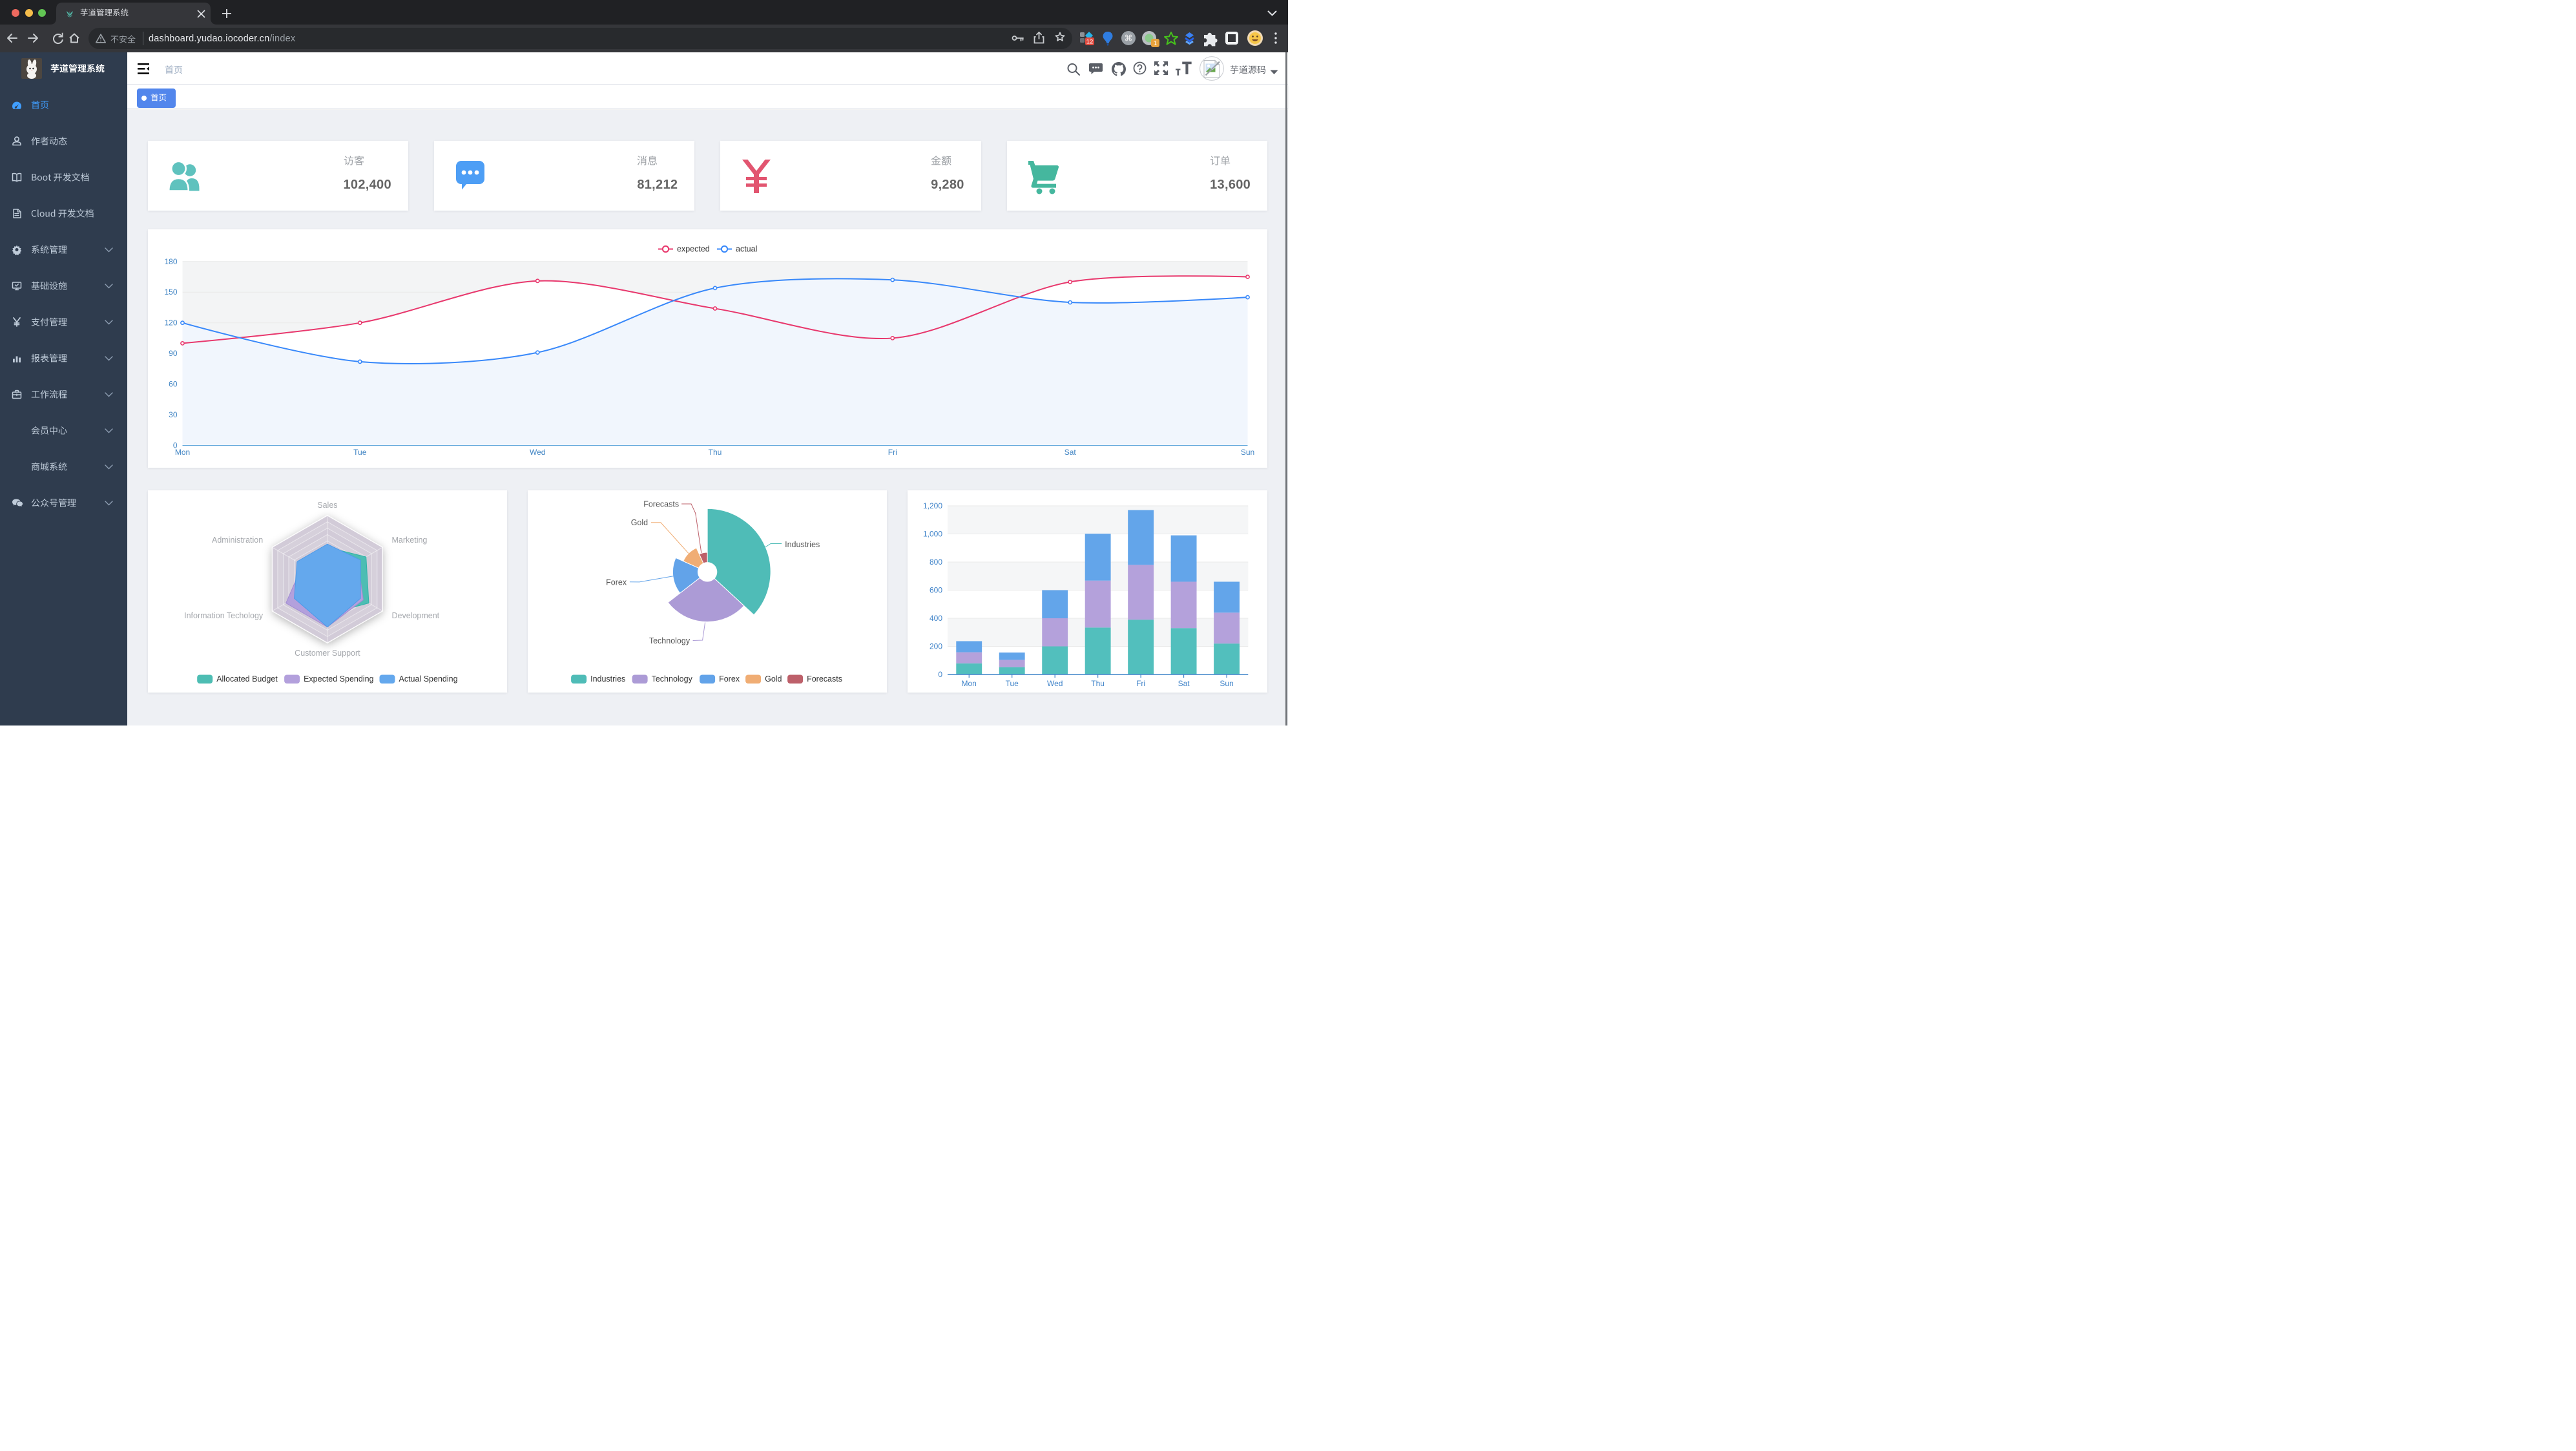 The image size is (2576, 1451). Describe the element at coordinates (327, 653) in the screenshot. I see `svg-text: Customer Support` at that location.